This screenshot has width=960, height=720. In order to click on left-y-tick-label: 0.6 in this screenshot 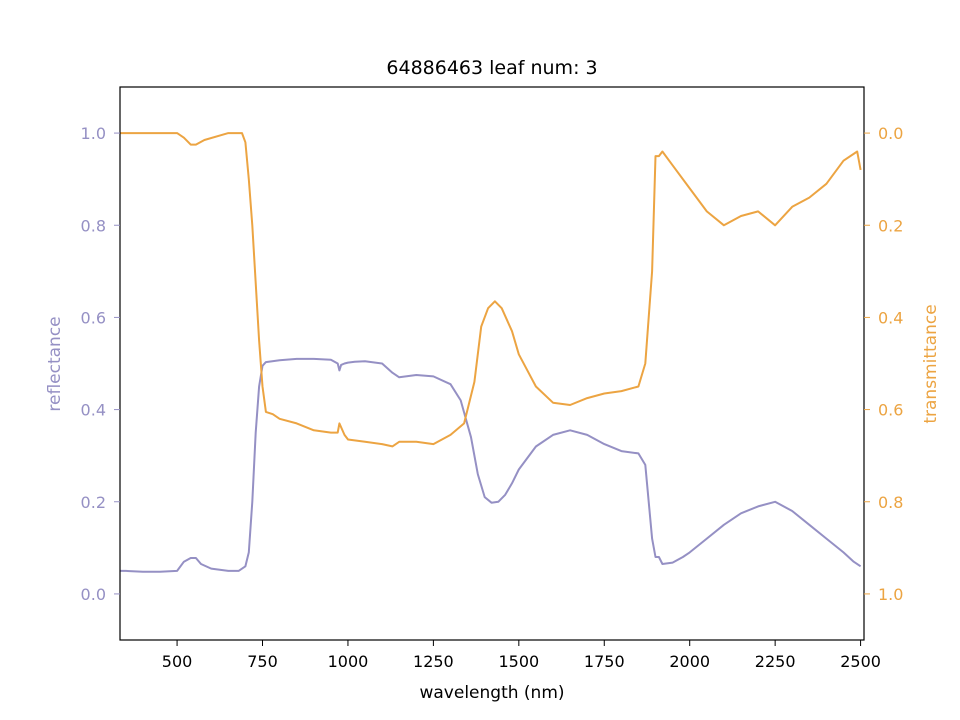, I will do `click(93, 317)`.